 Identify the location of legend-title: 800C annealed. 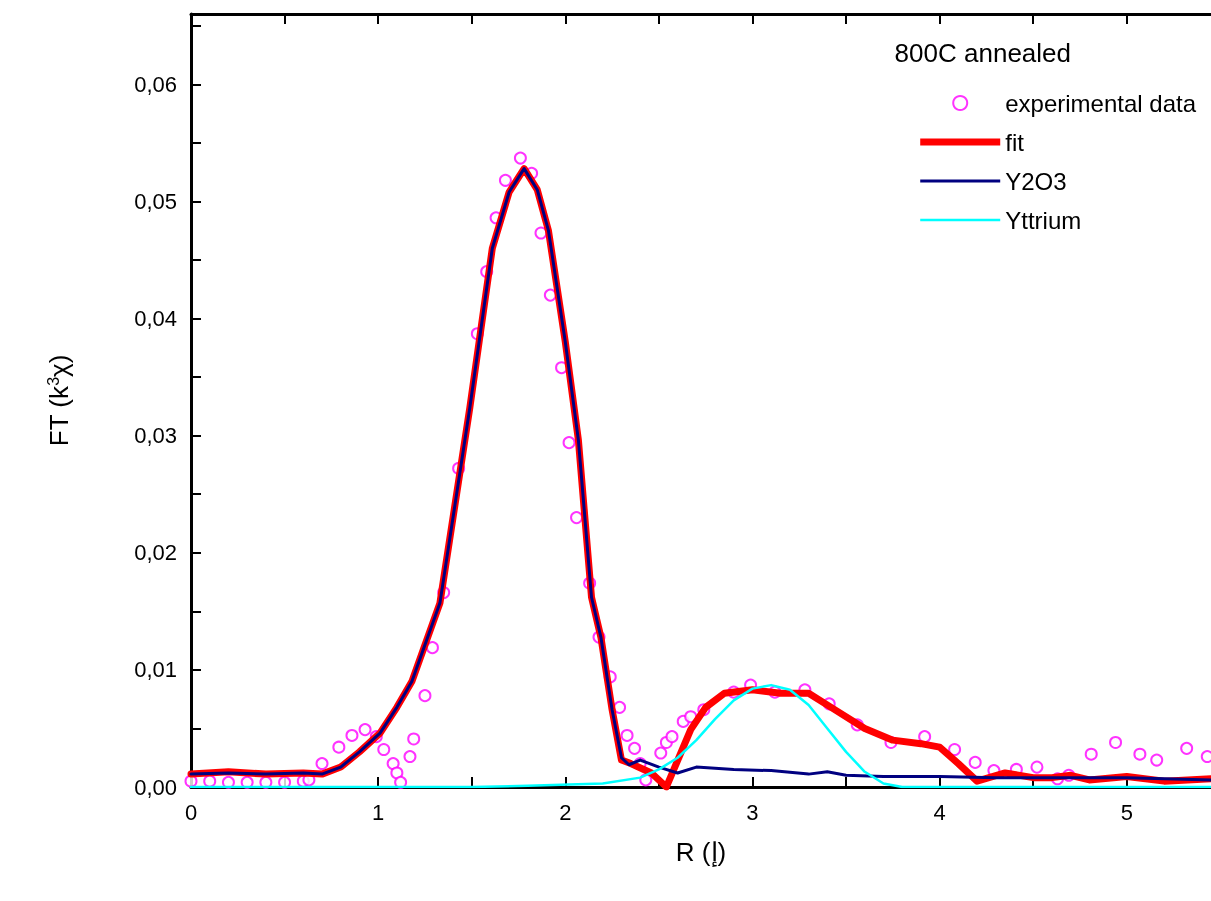
(983, 53).